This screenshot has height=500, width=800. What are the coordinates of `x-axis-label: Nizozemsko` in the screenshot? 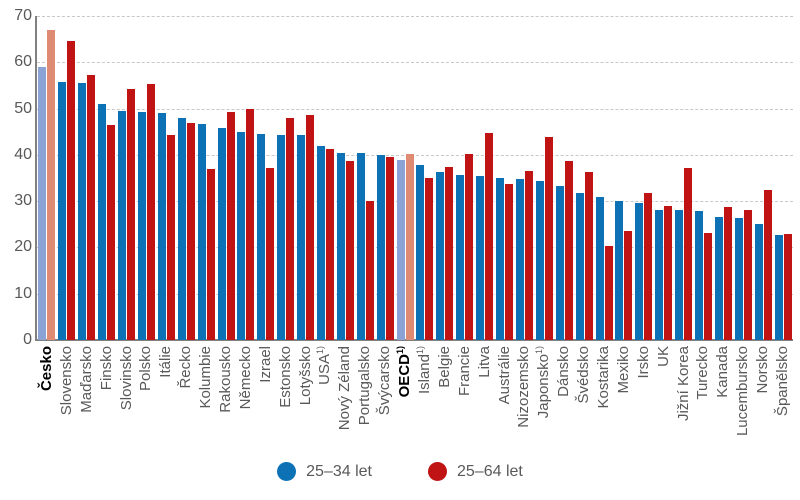 It's located at (524, 387).